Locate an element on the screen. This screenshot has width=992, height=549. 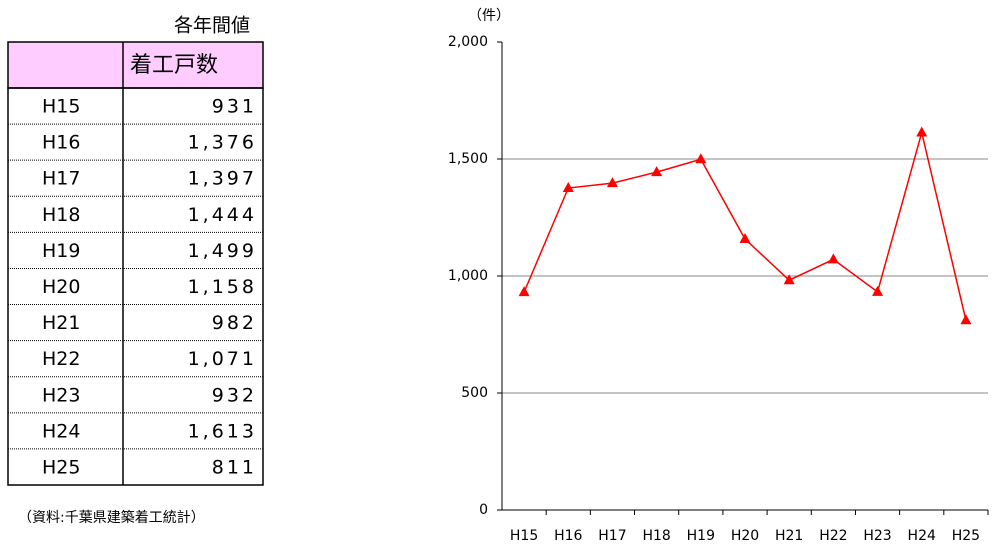
x-tick-label: H20 is located at coordinates (745, 536).